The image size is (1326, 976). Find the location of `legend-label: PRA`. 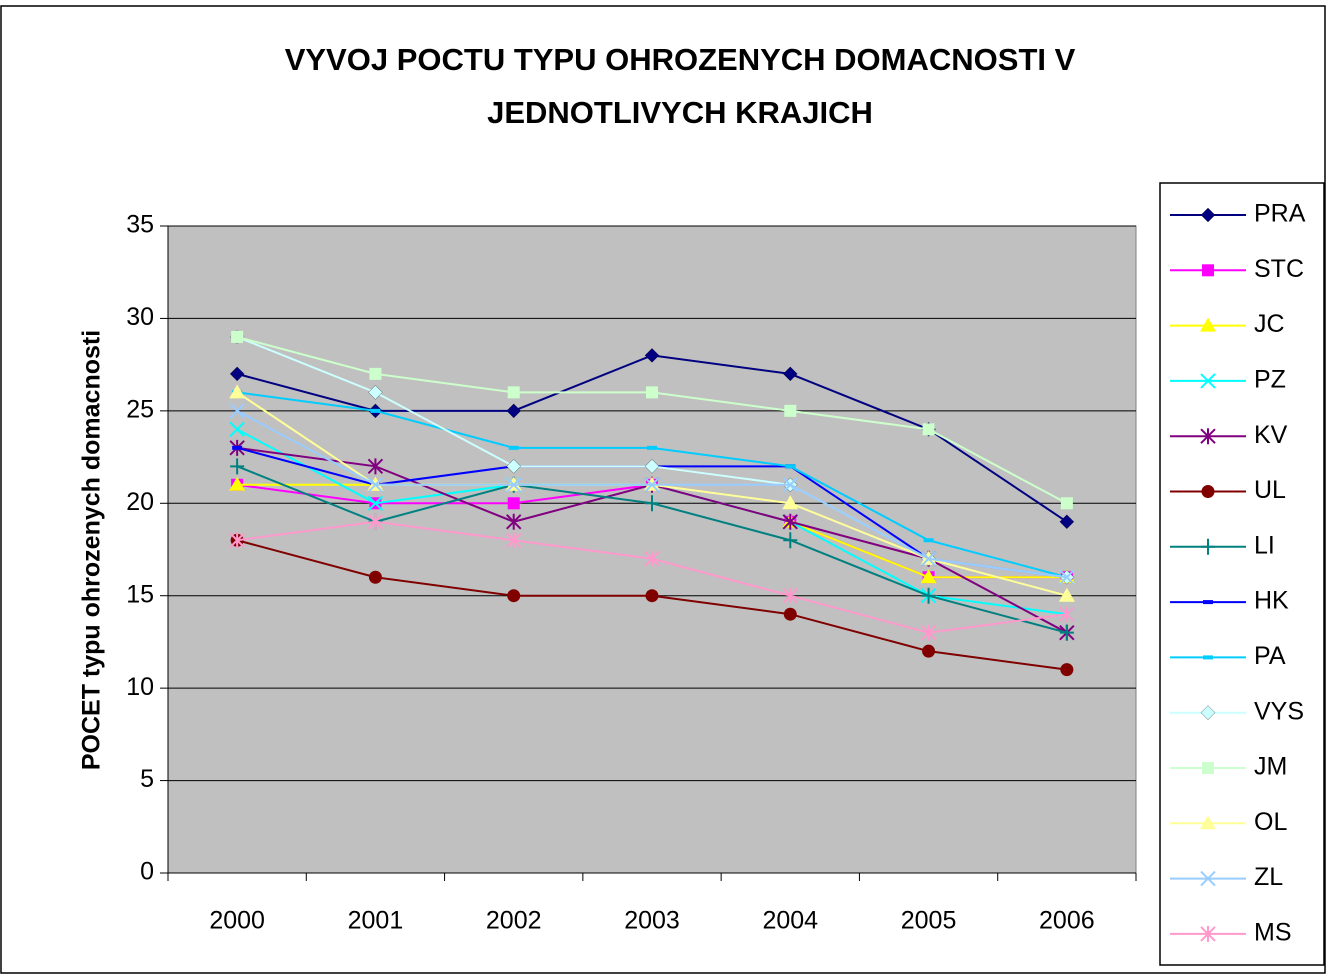

legend-label: PRA is located at coordinates (1280, 214).